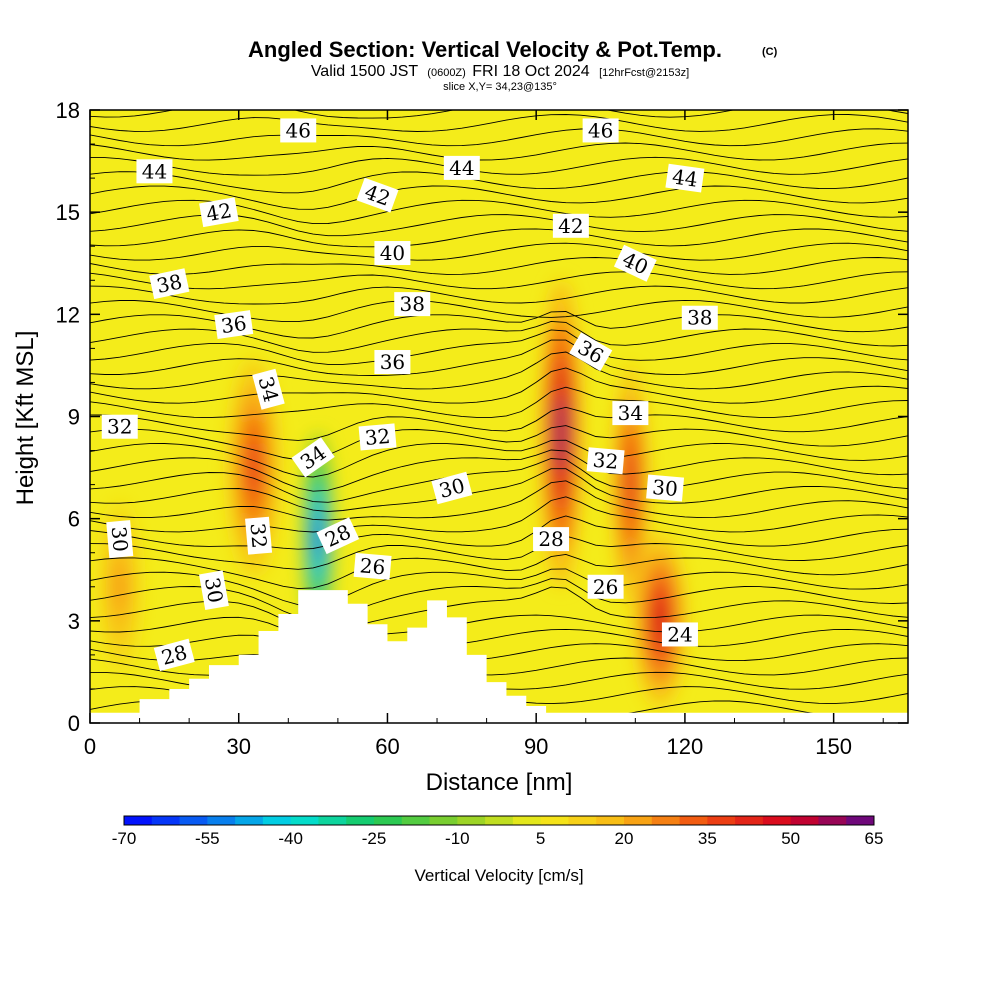 This screenshot has width=1000, height=1000. I want to click on contour-label: 44, so click(154, 171).